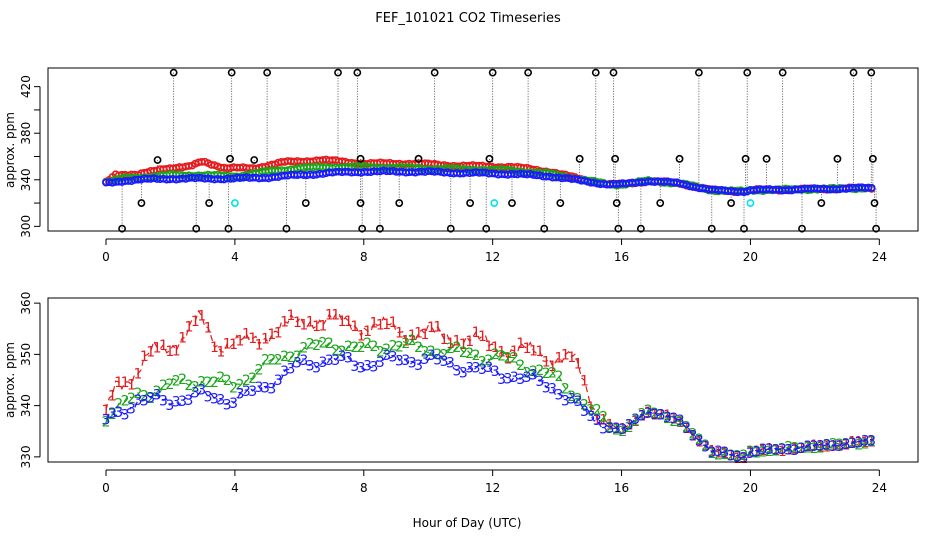  Describe the element at coordinates (468, 18) in the screenshot. I see `figure-title: FEF_101021 CO2 Timeseries` at that location.